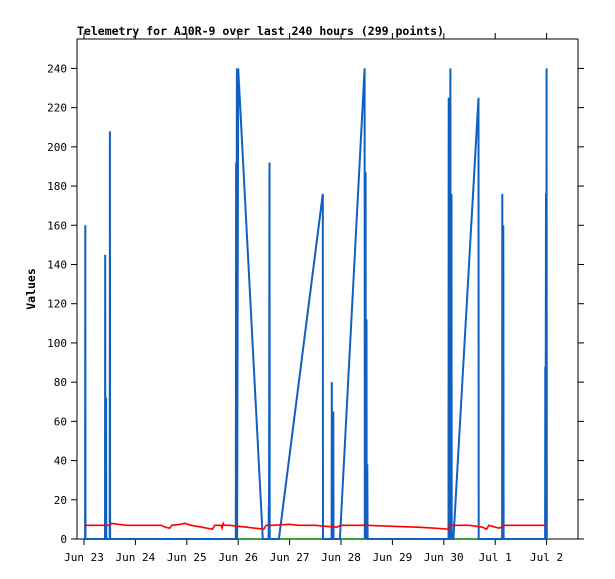 This screenshot has height=579, width=615. What do you see at coordinates (60, 421) in the screenshot?
I see `y-tick-label: 60` at bounding box center [60, 421].